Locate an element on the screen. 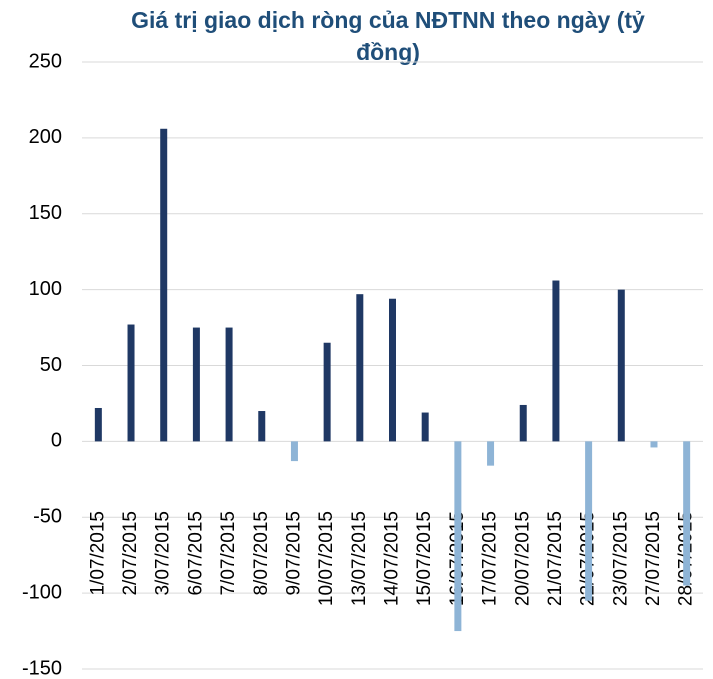 The height and width of the screenshot is (679, 713). x-tick-label: 3/07/2015 is located at coordinates (163, 553).